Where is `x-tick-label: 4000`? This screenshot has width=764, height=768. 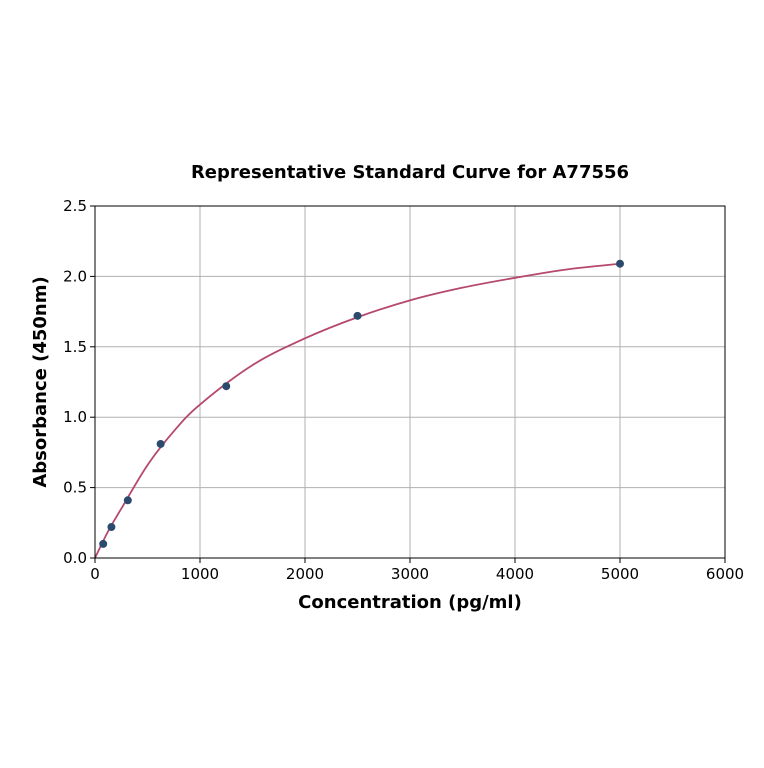
x-tick-label: 4000 is located at coordinates (515, 574).